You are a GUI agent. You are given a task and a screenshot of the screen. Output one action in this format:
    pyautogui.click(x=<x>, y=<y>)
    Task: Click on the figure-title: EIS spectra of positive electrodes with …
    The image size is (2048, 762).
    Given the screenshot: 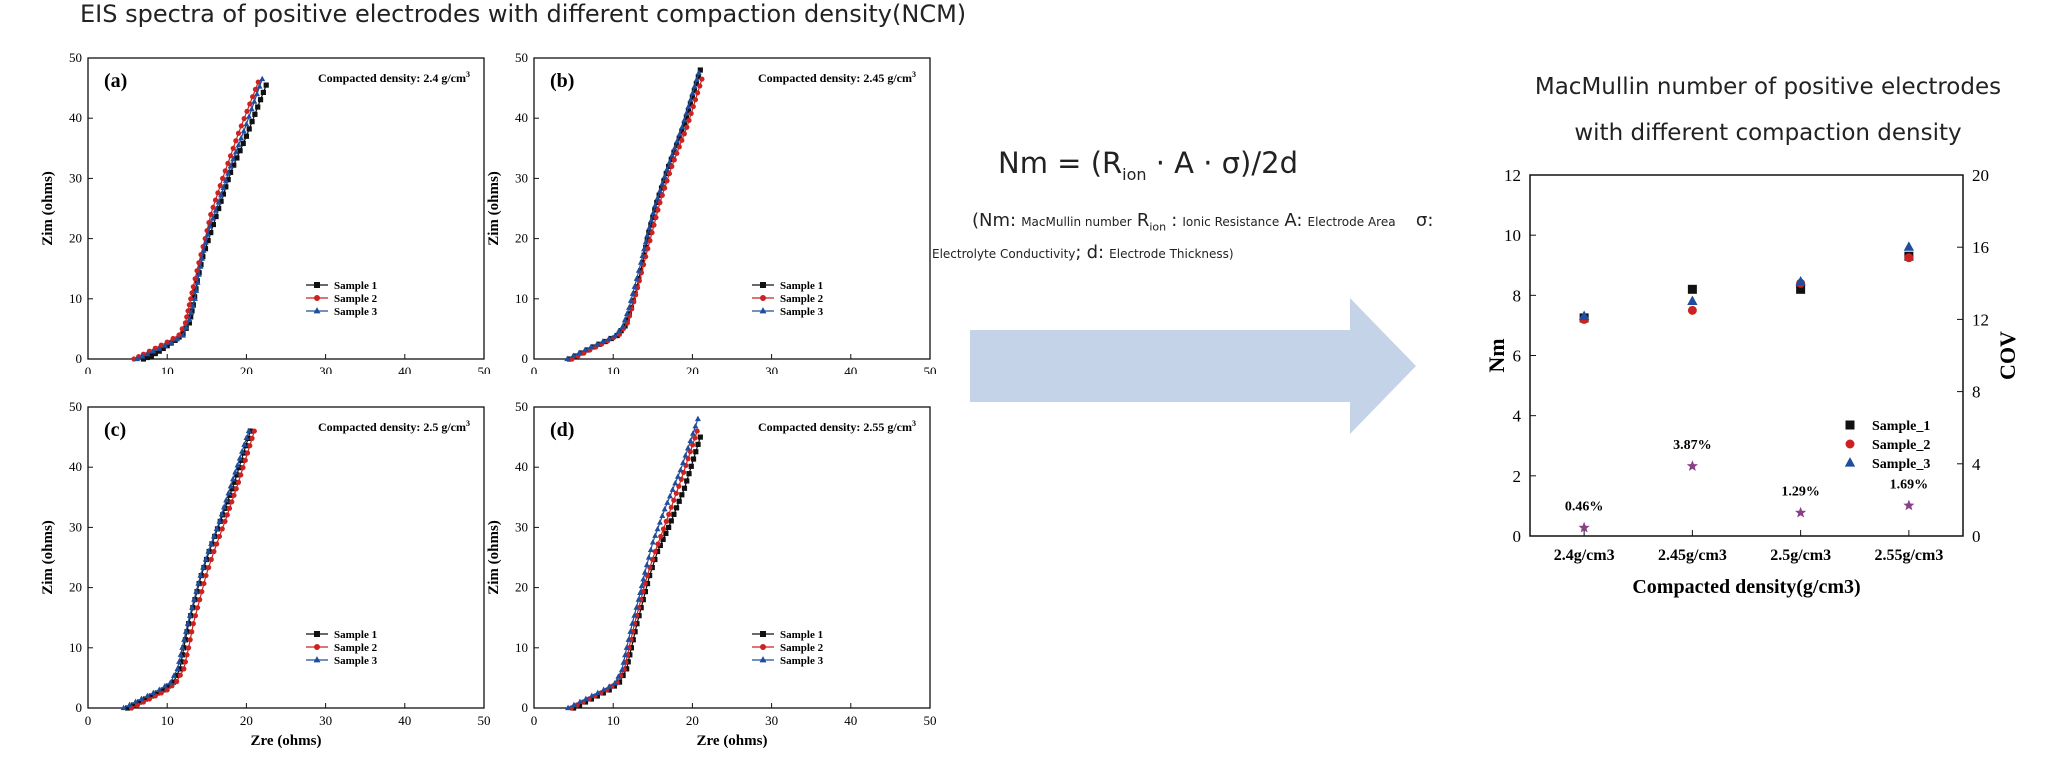 What is the action you would take?
    pyautogui.click(x=523, y=14)
    